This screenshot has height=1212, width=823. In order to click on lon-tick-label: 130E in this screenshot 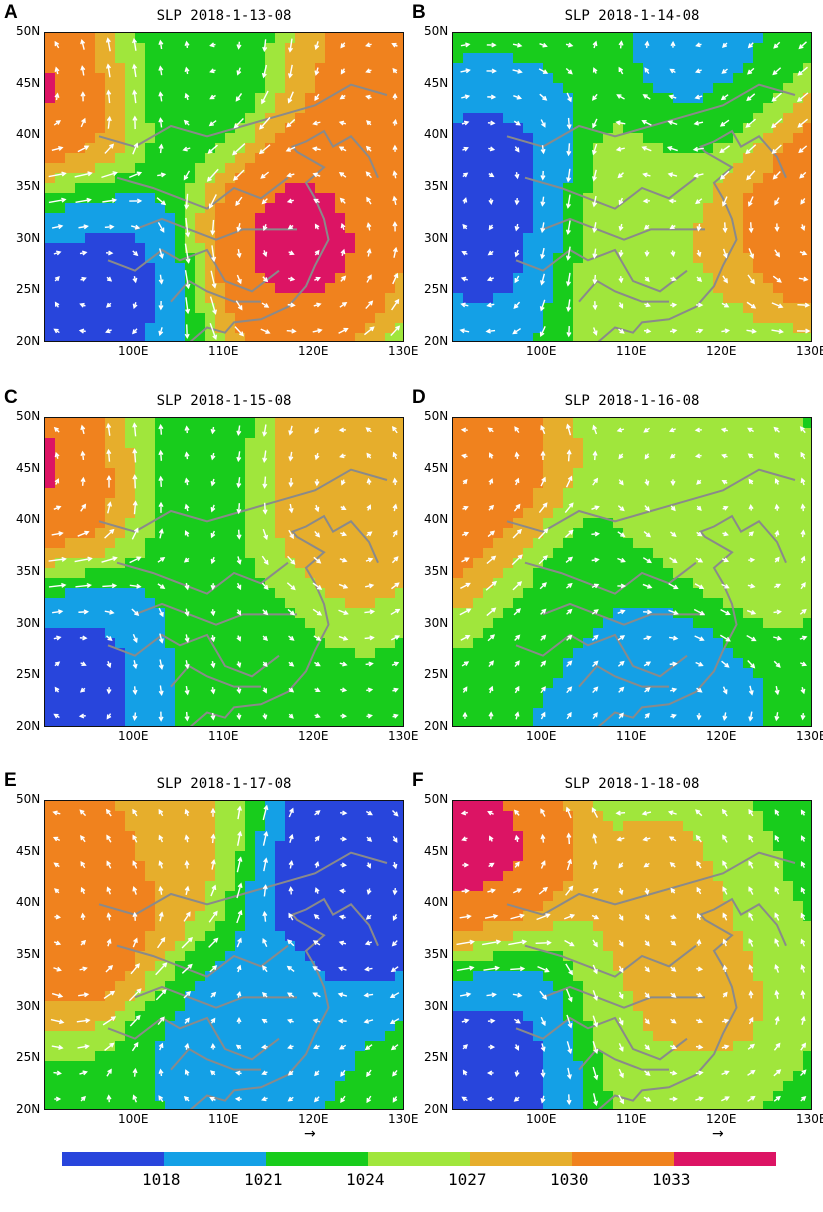, I will do `click(403, 351)`.